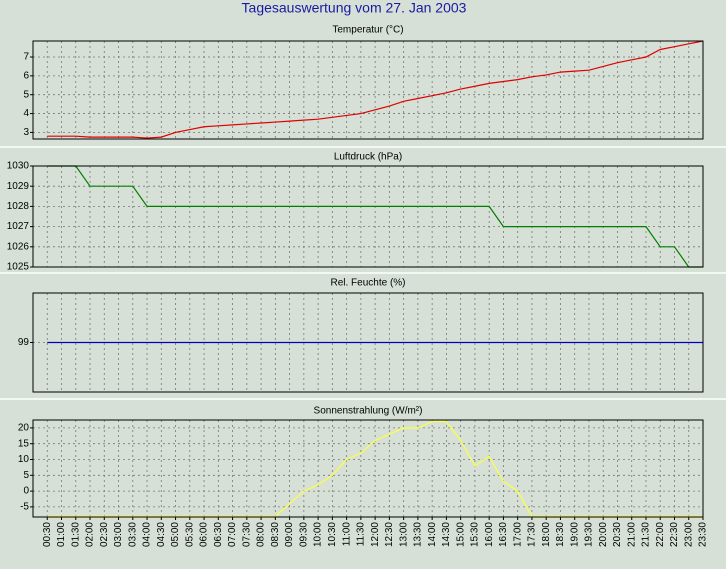 This screenshot has width=726, height=569. What do you see at coordinates (175, 534) in the screenshot?
I see `x-tick-label: 05:00` at bounding box center [175, 534].